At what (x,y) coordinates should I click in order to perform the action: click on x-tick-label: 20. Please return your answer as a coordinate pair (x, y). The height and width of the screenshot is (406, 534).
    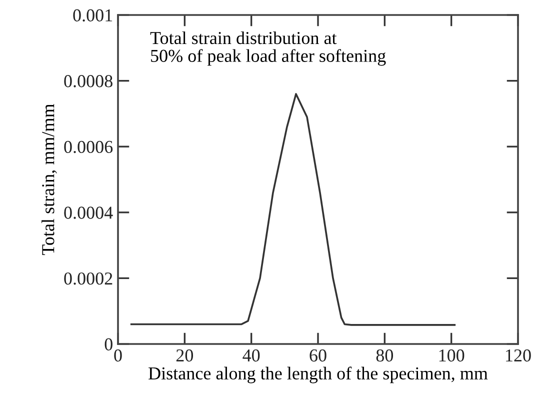
    Looking at the image, I should click on (185, 355).